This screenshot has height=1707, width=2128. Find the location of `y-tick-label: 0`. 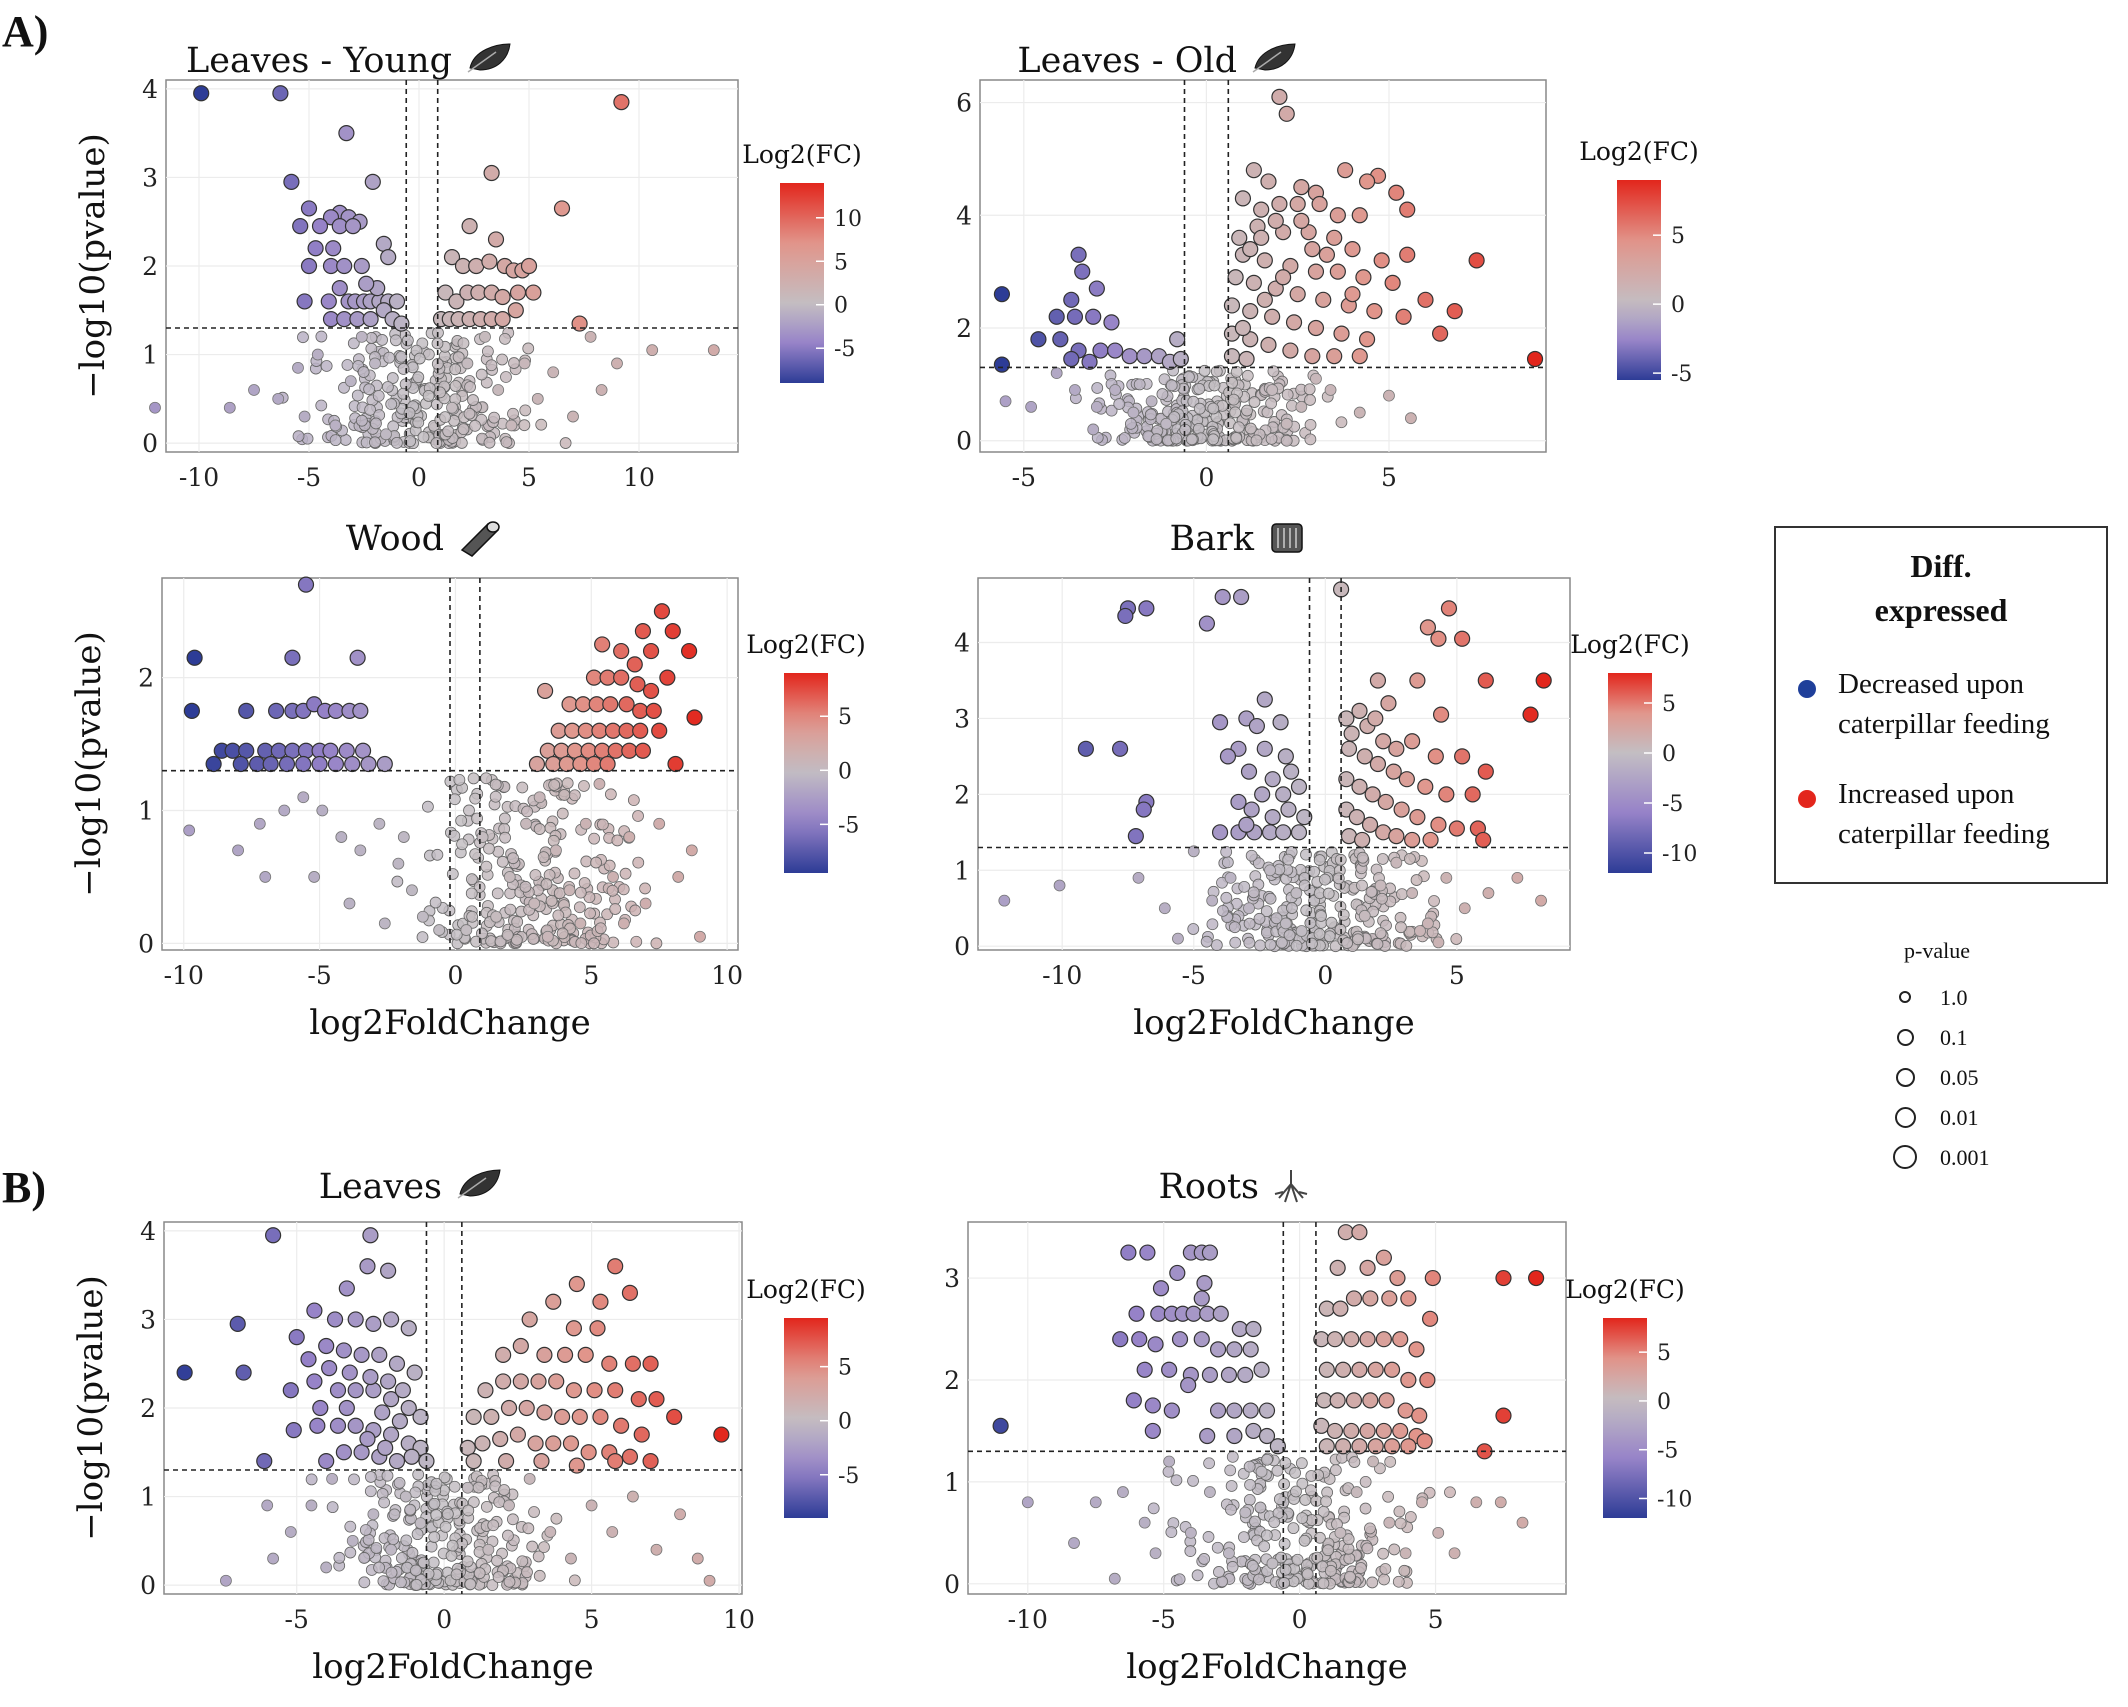

y-tick-label: 0 is located at coordinates (148, 1585).